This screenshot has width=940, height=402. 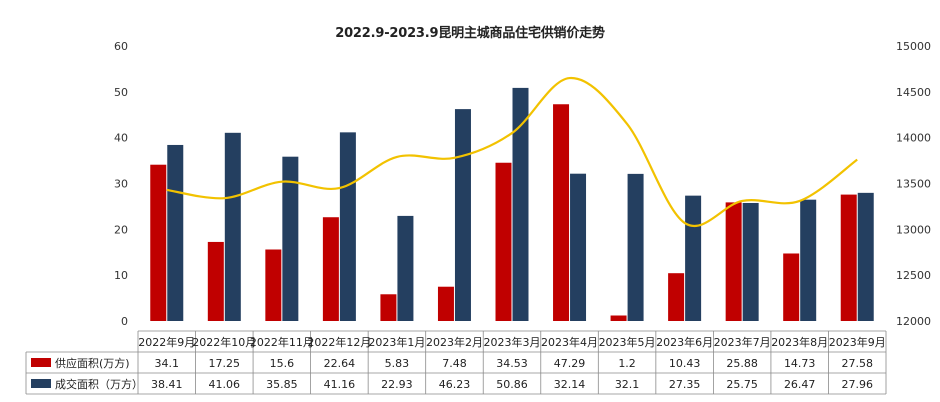 What do you see at coordinates (800, 384) in the screenshot?
I see `data-value: 26.47` at bounding box center [800, 384].